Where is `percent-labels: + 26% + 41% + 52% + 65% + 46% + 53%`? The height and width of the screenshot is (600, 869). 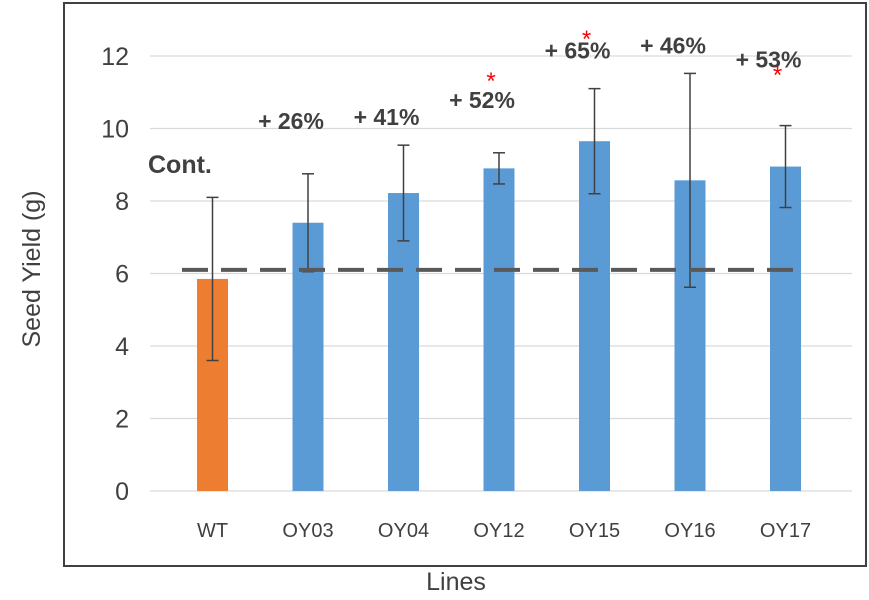 percent-labels: + 26% + 41% + 52% + 65% + 46% + 53% is located at coordinates (529, 82).